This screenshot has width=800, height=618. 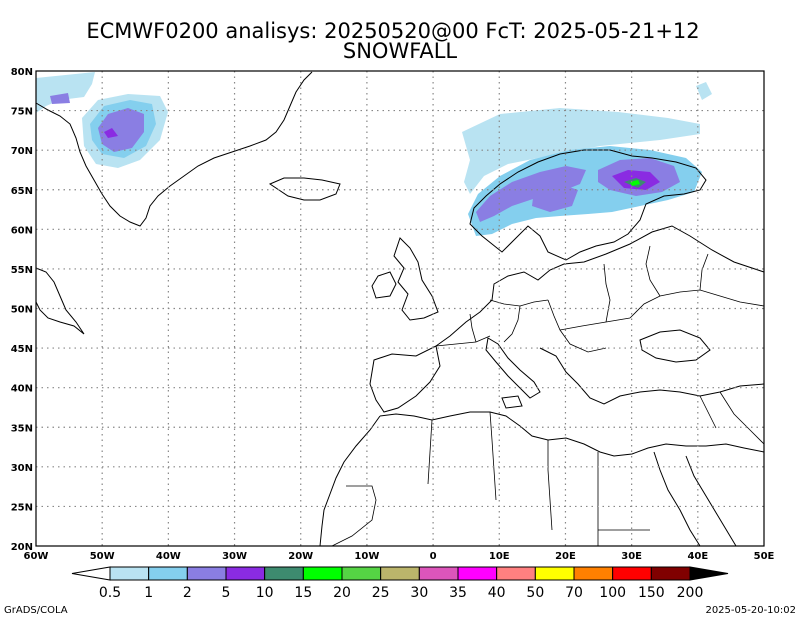 I want to click on lat-tick-label: 45N, so click(x=22, y=349).